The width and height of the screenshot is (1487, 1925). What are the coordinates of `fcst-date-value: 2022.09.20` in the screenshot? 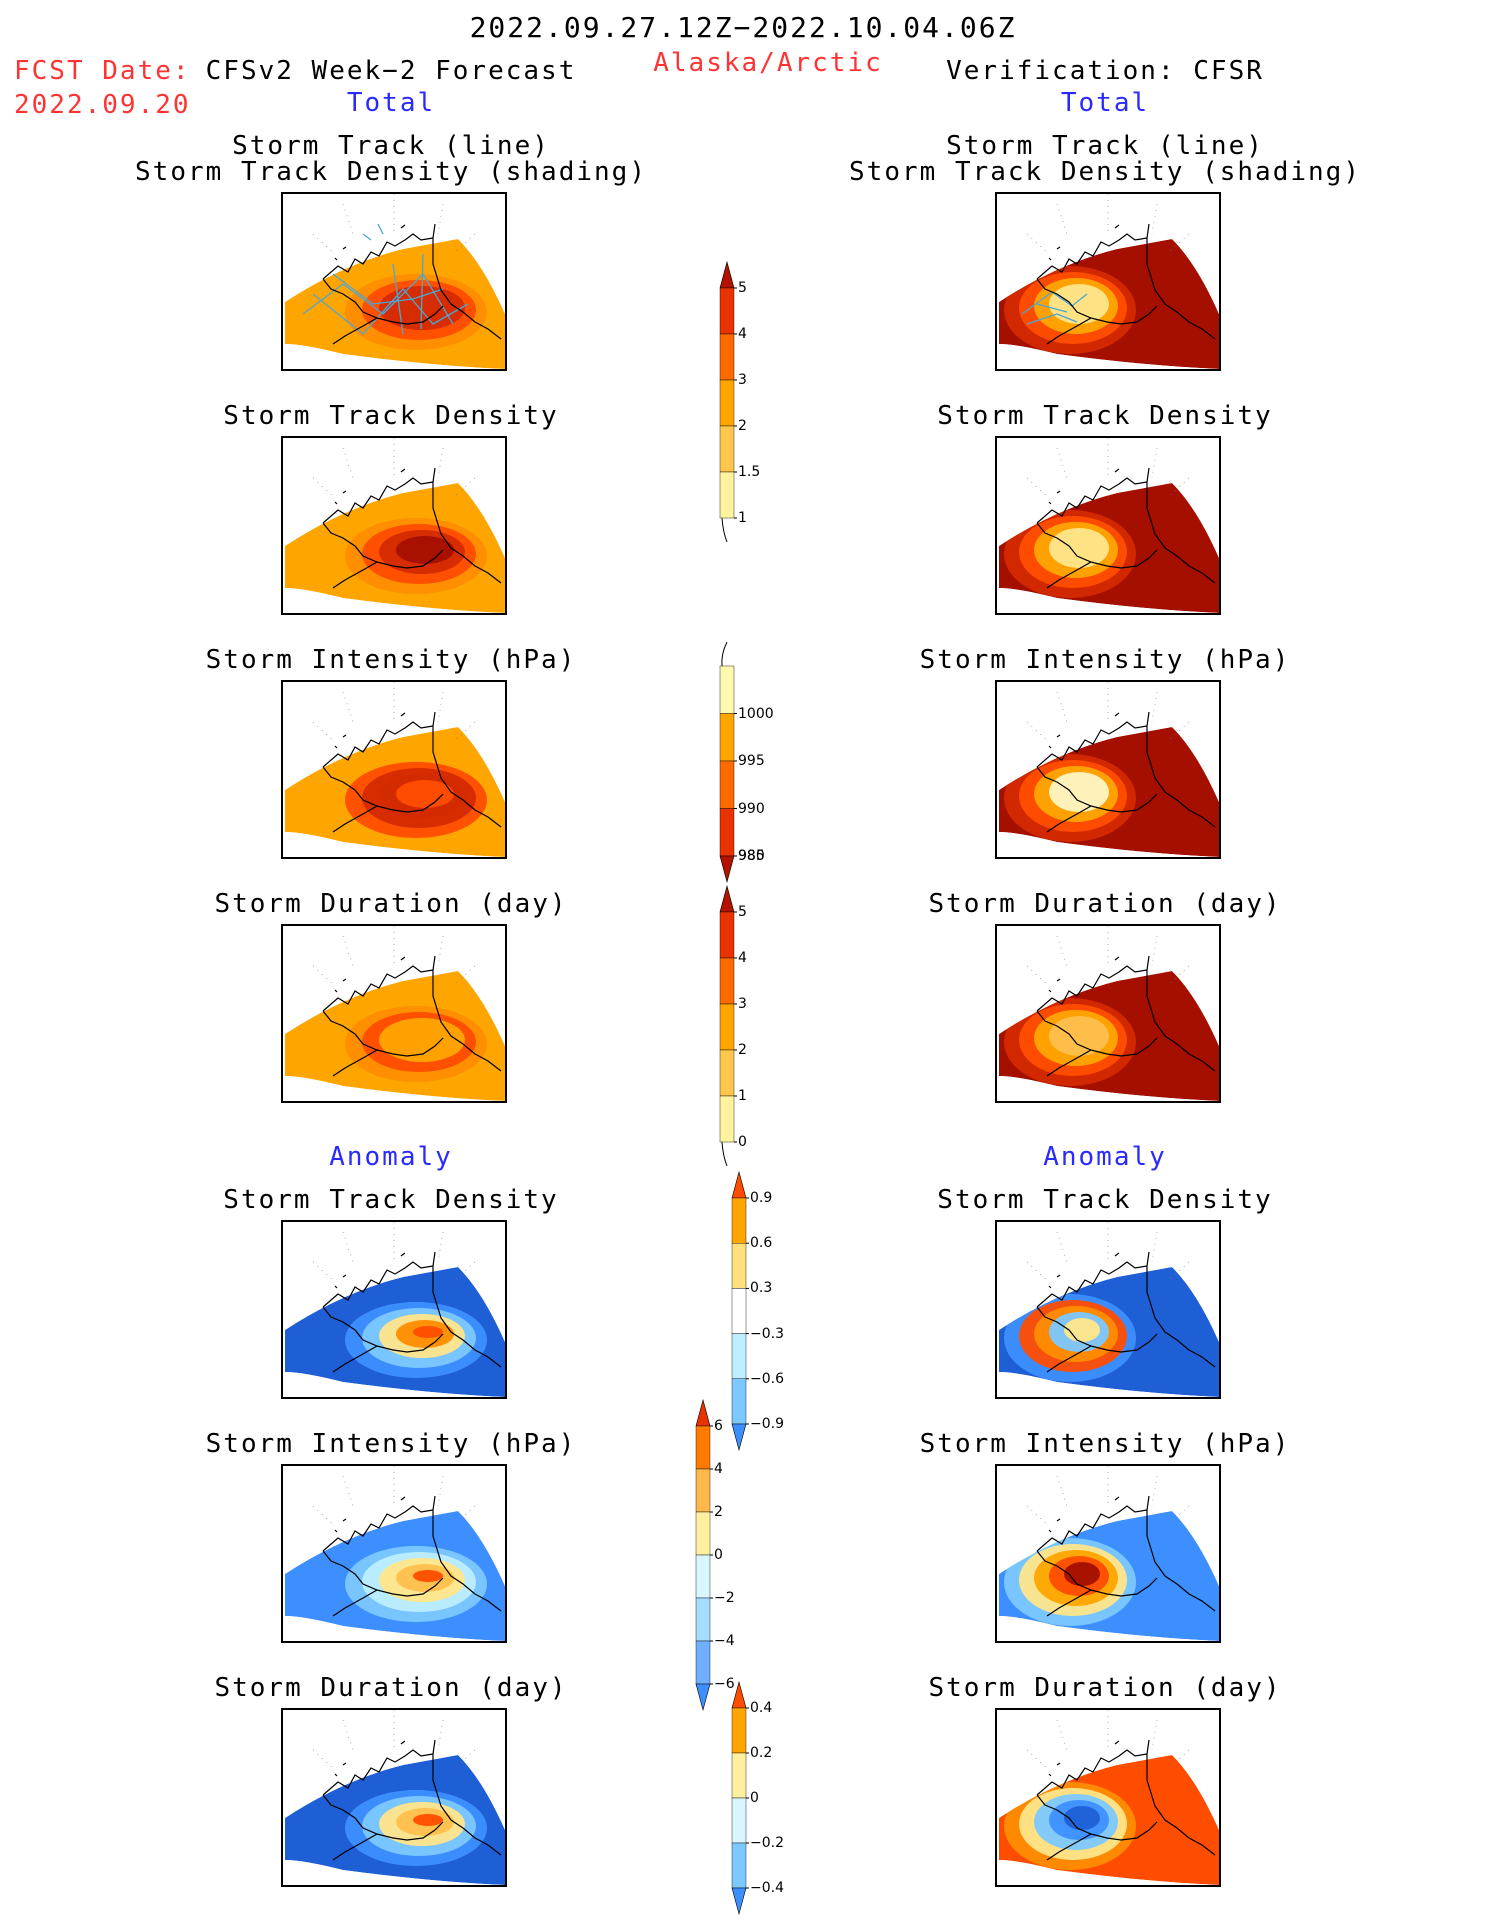 It's located at (102, 105).